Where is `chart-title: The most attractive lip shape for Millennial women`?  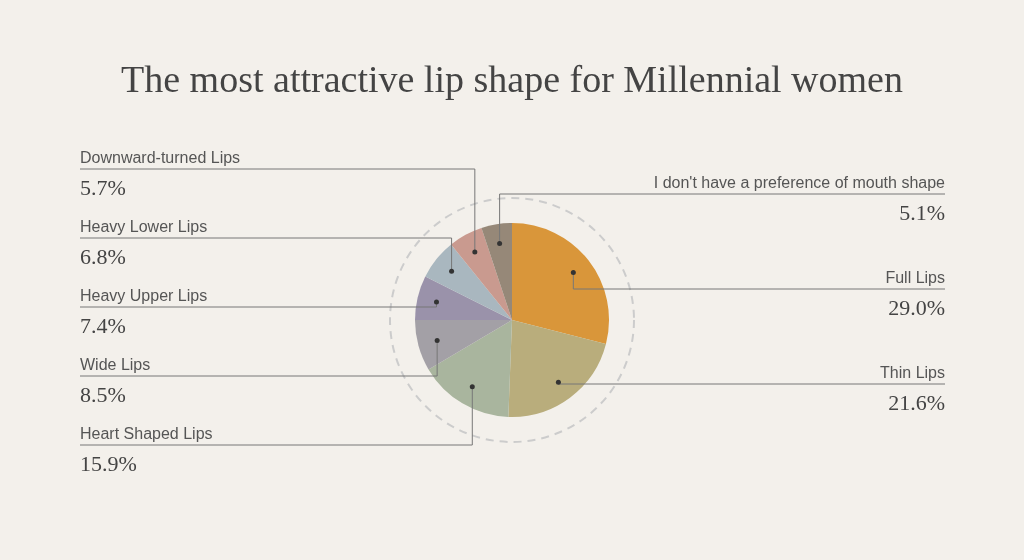
chart-title: The most attractive lip shape for Millennial women is located at coordinates (512, 79).